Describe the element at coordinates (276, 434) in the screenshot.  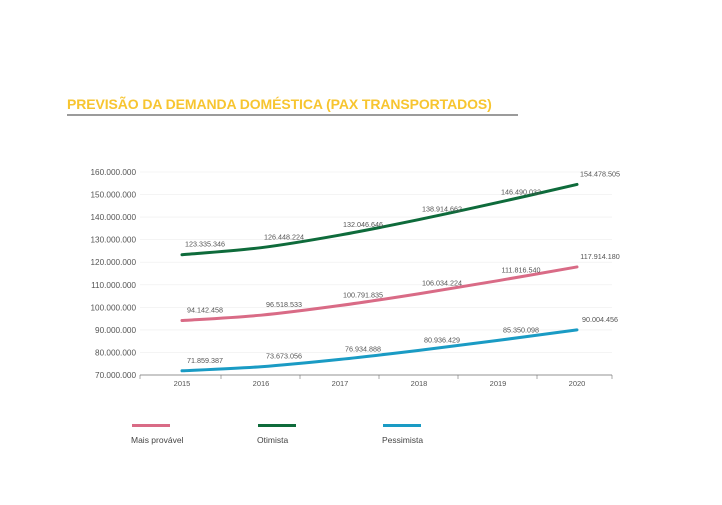
I see `legend-item: Otimista` at that location.